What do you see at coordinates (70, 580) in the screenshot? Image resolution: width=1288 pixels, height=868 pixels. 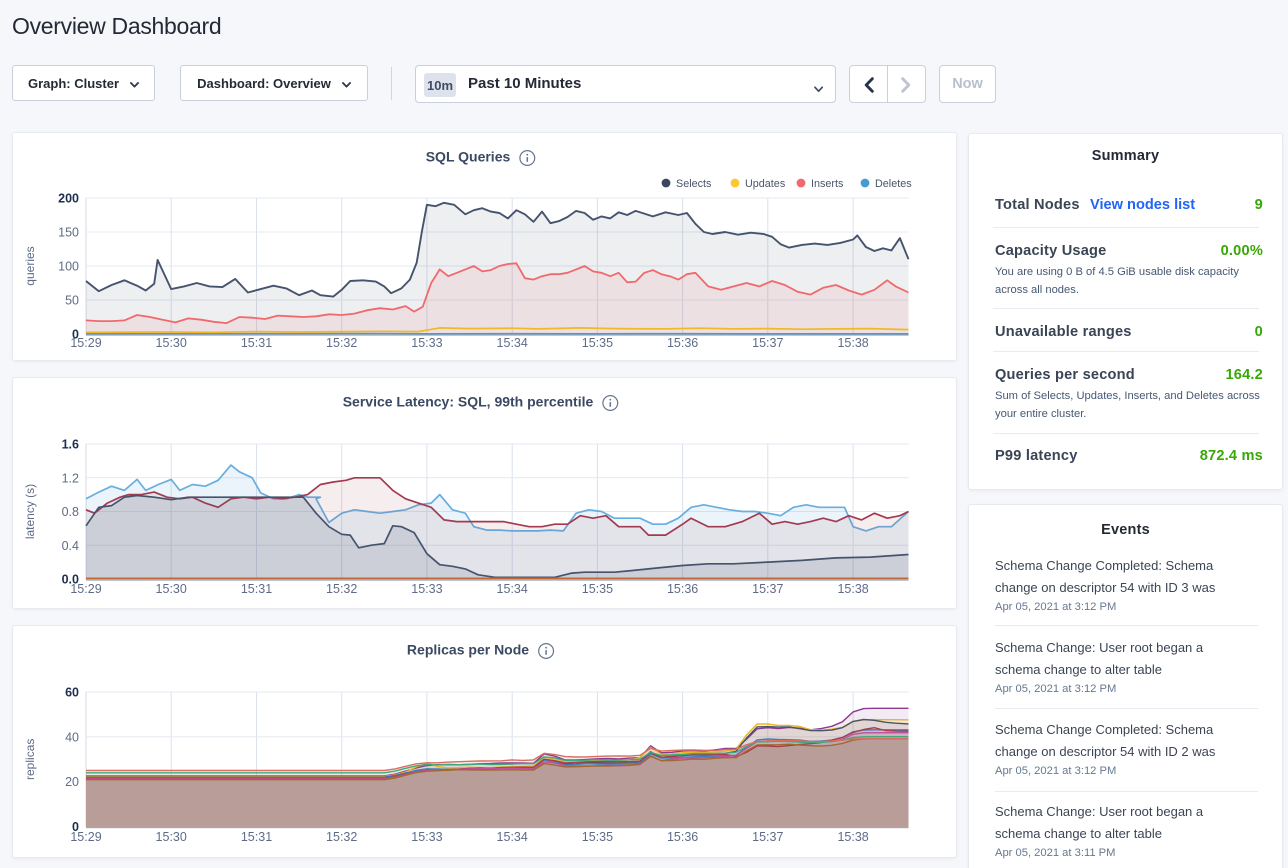 I see `svg-text: 0.0` at bounding box center [70, 580].